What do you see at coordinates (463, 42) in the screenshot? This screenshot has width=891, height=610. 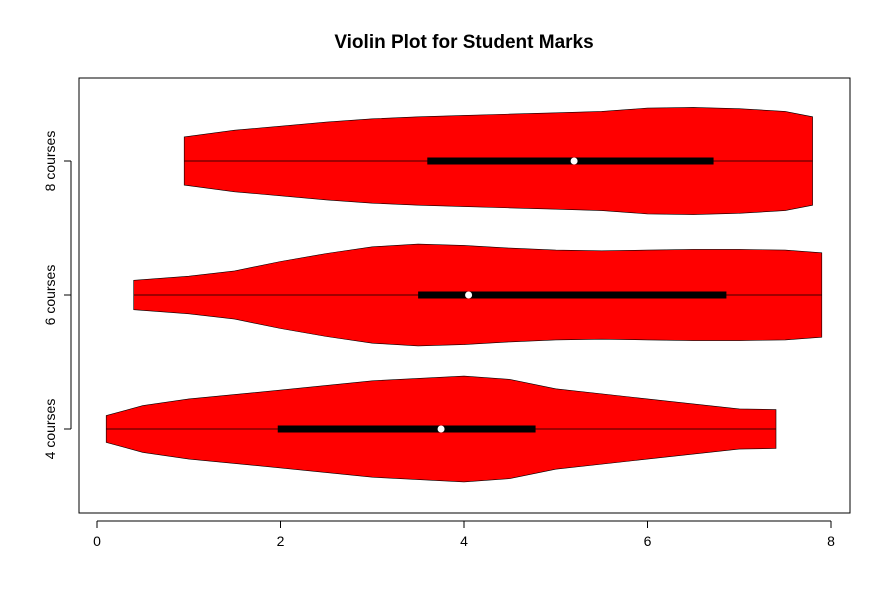 I see `chart-title: Violin Plot for Student Marks` at bounding box center [463, 42].